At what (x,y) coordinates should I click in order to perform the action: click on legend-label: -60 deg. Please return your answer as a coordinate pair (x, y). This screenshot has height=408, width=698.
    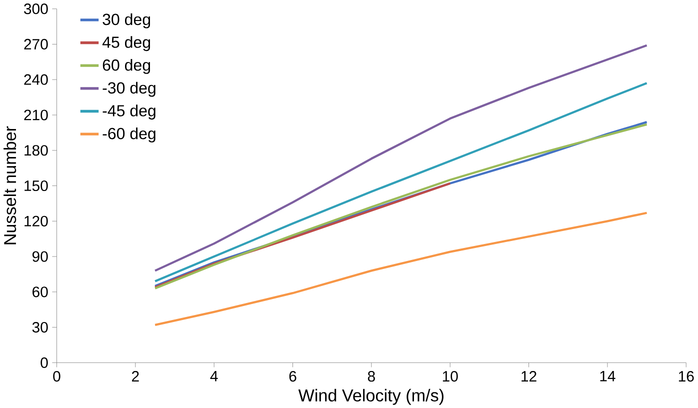
    Looking at the image, I should click on (129, 134).